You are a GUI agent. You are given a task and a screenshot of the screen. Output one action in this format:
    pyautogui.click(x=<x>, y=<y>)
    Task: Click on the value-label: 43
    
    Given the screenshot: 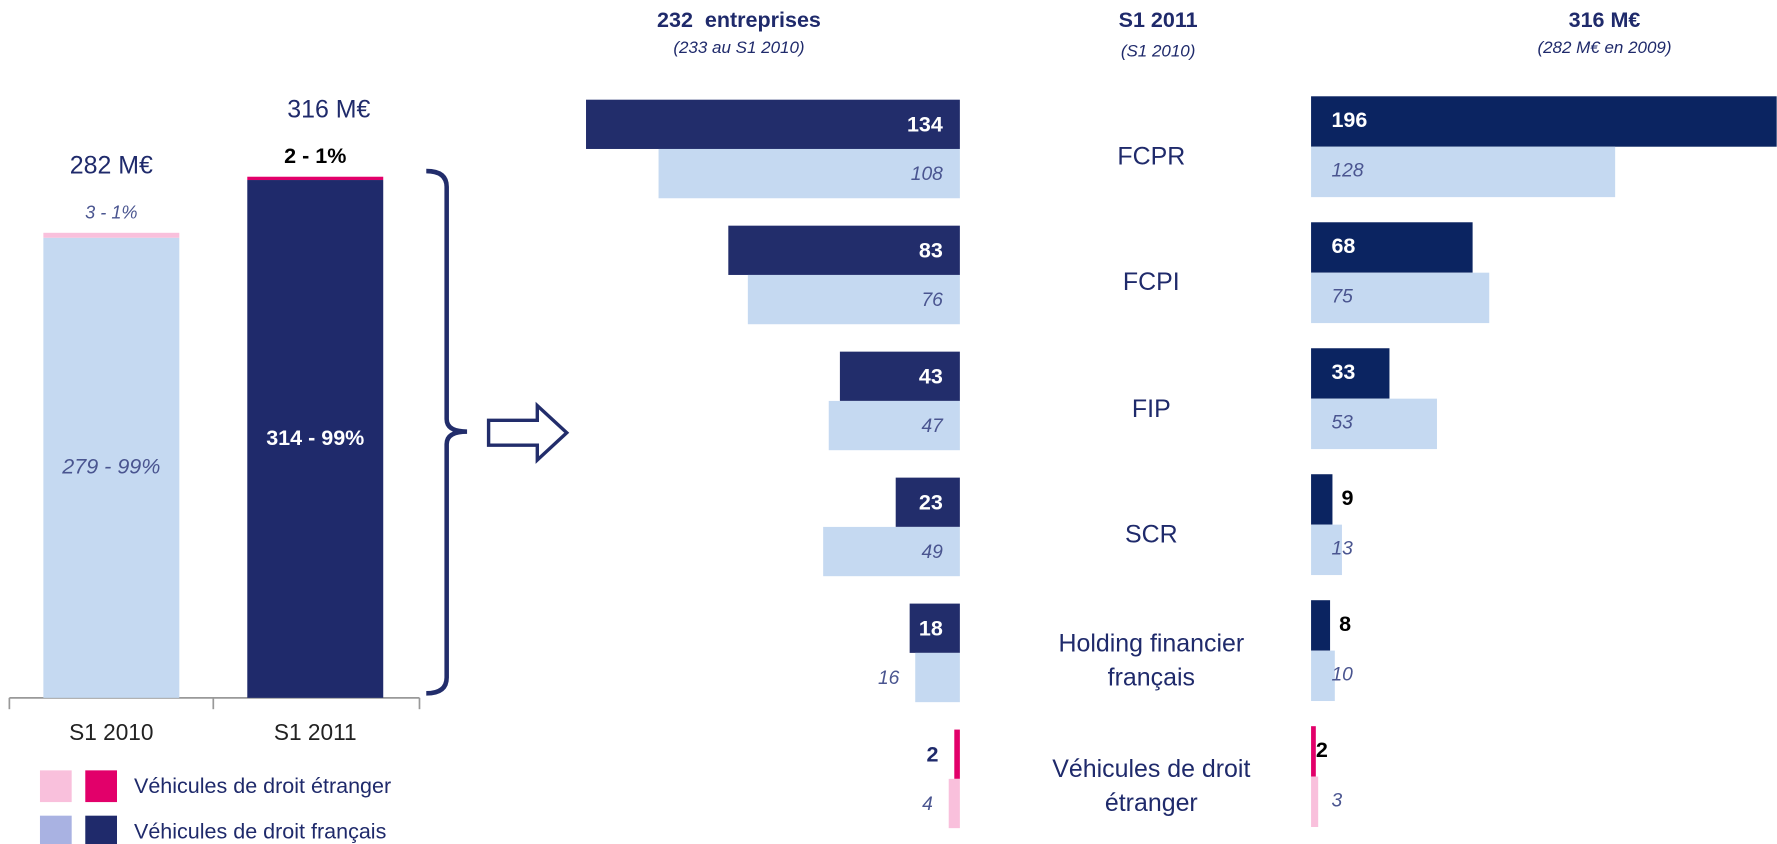 What is the action you would take?
    pyautogui.click(x=931, y=376)
    